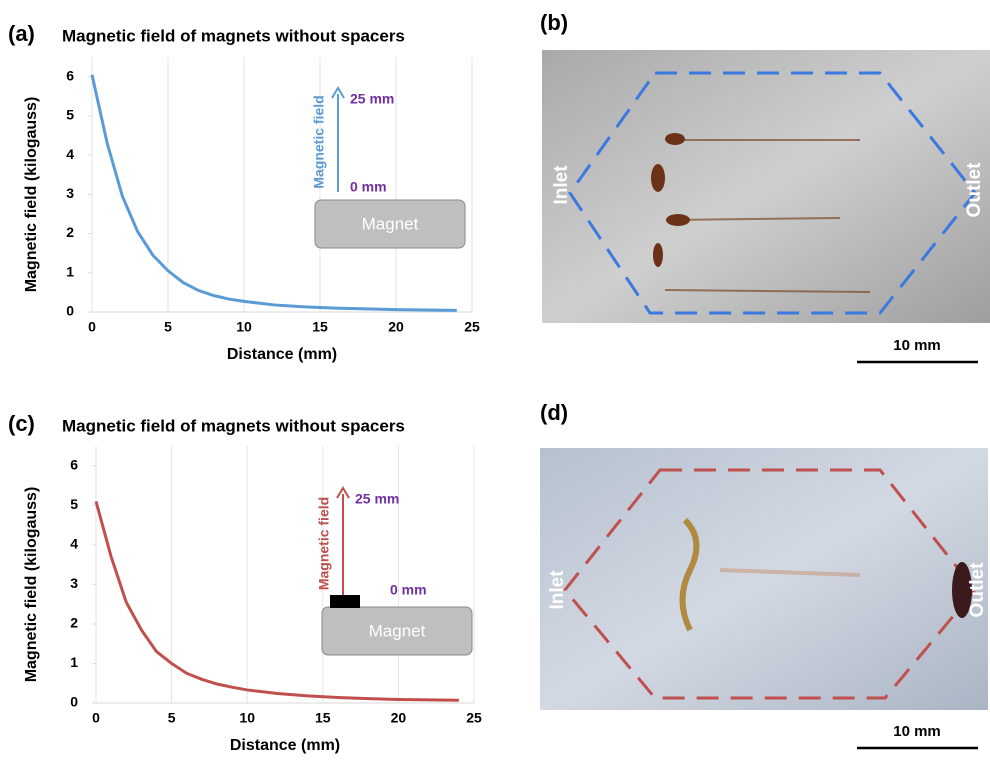  Describe the element at coordinates (554, 412) in the screenshot. I see `panel-label: (d)` at that location.